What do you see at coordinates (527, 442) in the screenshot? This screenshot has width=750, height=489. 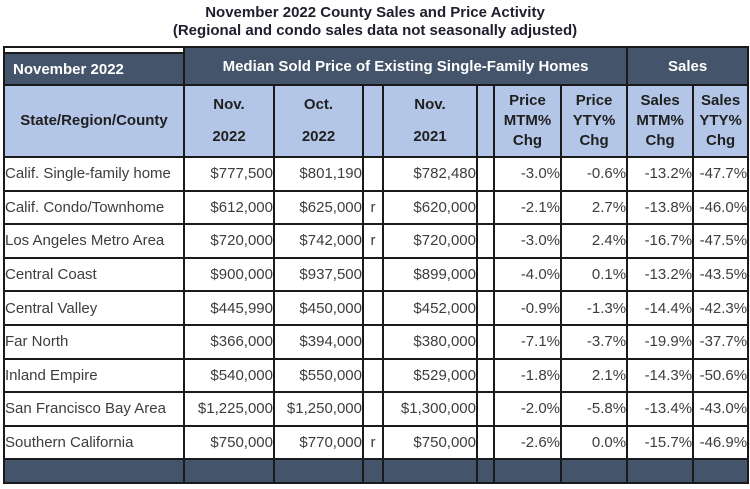 I see `cell-price-mtm: -2.6%` at bounding box center [527, 442].